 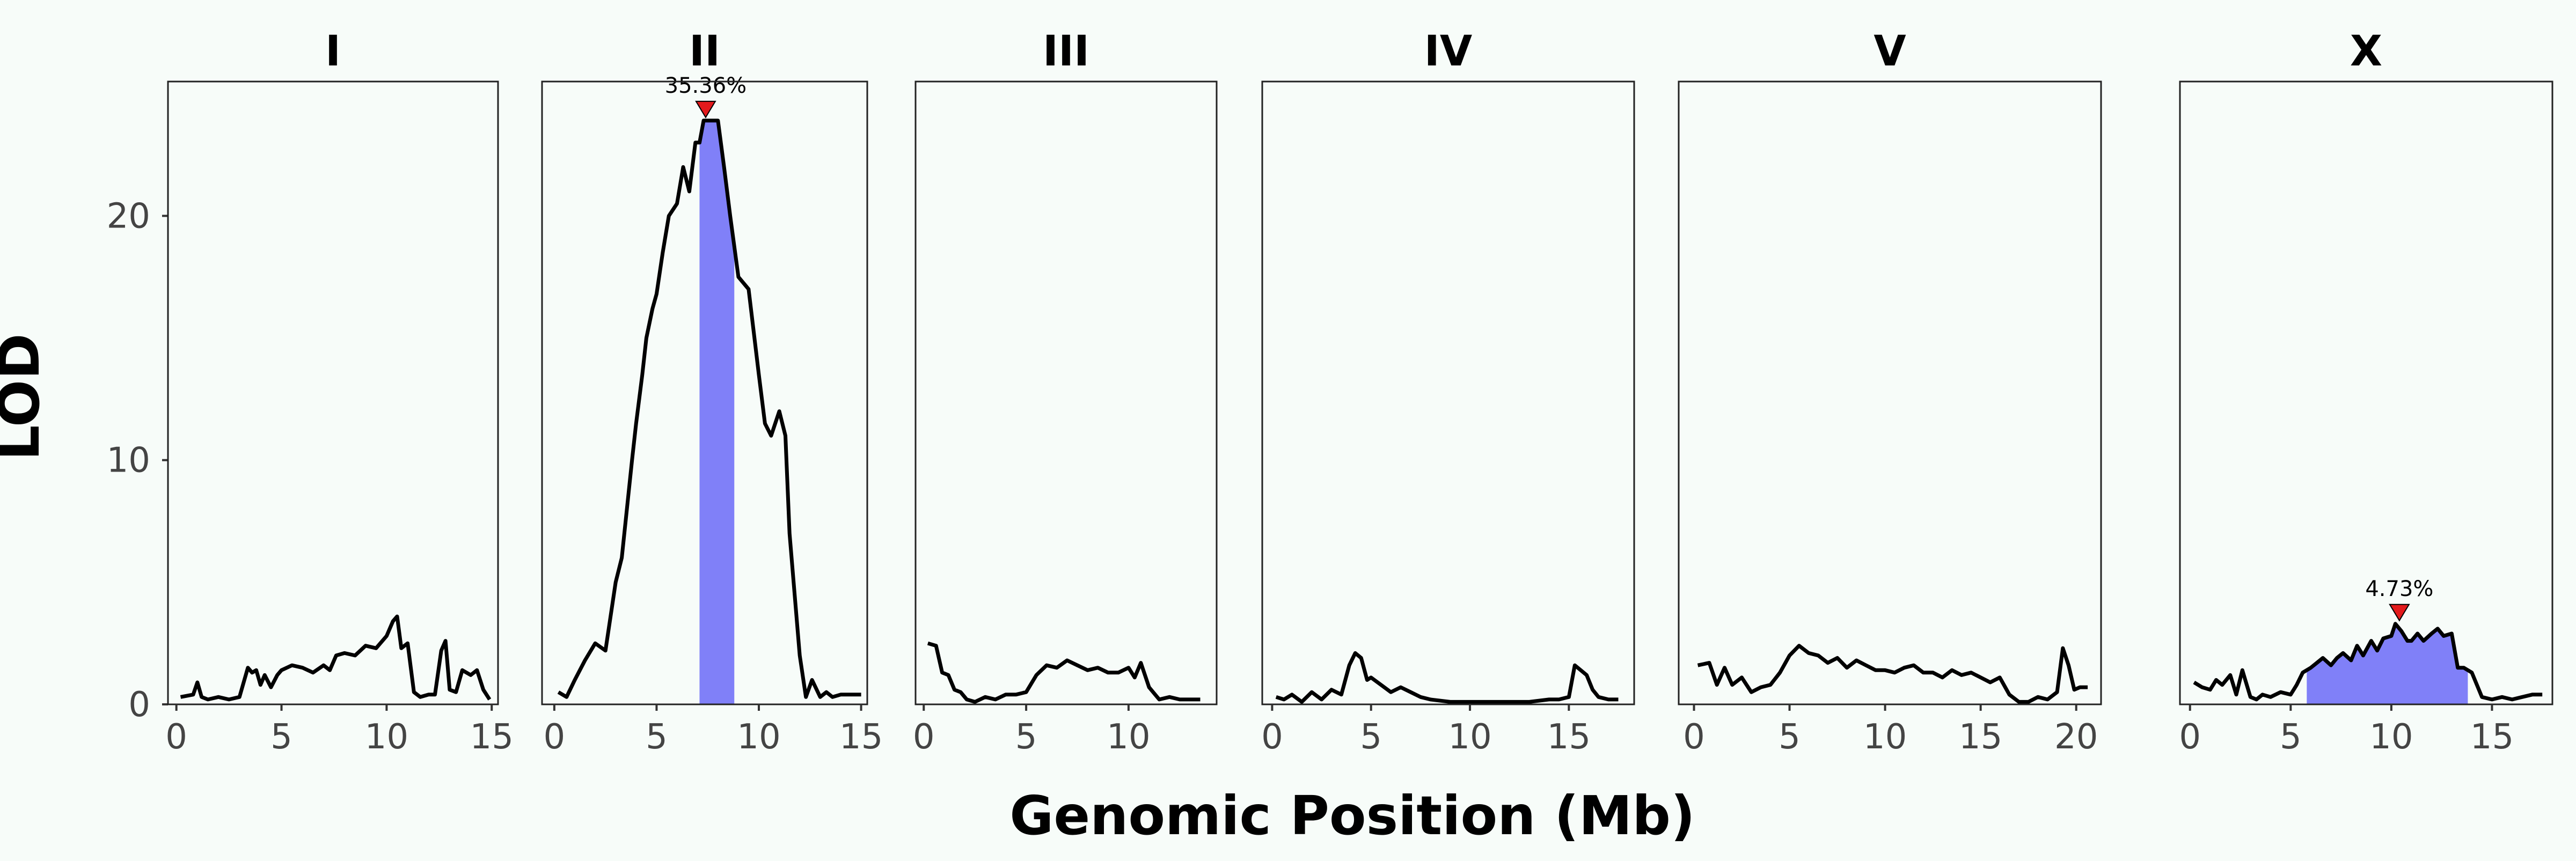 I want to click on panel-iv: IV 0 5 10 15, so click(x=1448, y=392).